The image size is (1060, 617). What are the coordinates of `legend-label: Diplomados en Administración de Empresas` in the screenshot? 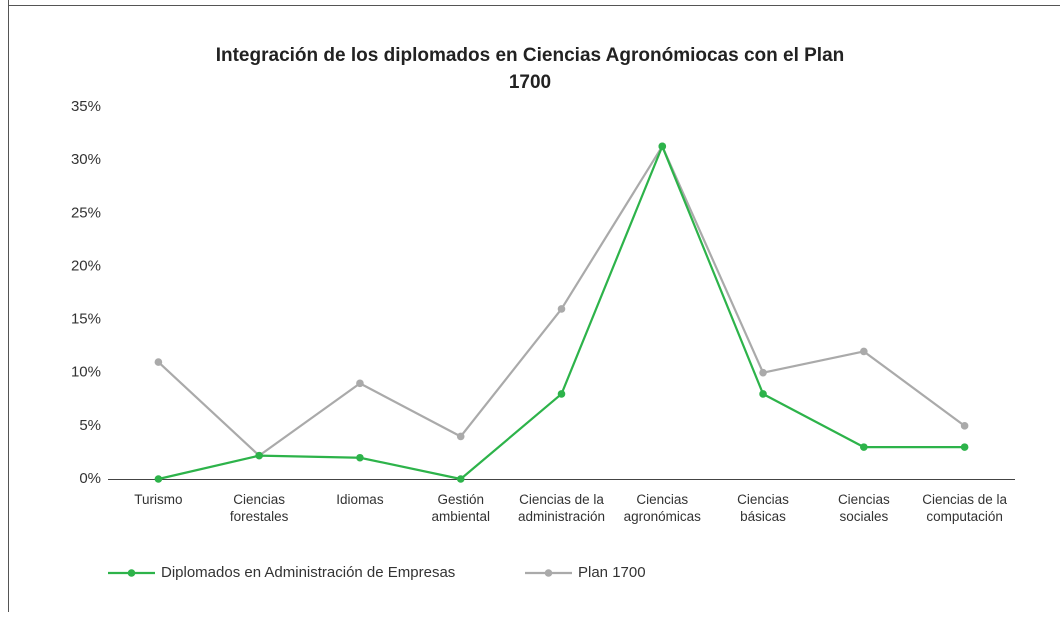 It's located at (308, 572).